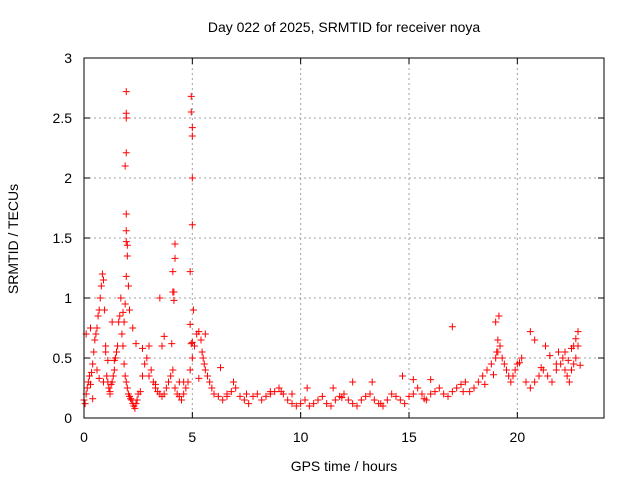 The image size is (640, 480). Describe the element at coordinates (84, 437) in the screenshot. I see `x-tick-label: 0` at that location.